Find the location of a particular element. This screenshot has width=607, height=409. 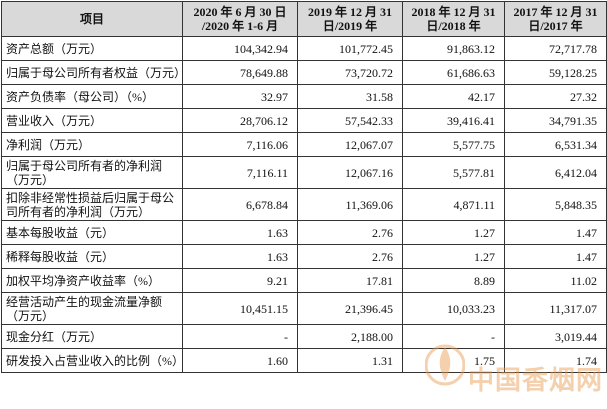

value-cell: 5,848.35 is located at coordinates (555, 204).